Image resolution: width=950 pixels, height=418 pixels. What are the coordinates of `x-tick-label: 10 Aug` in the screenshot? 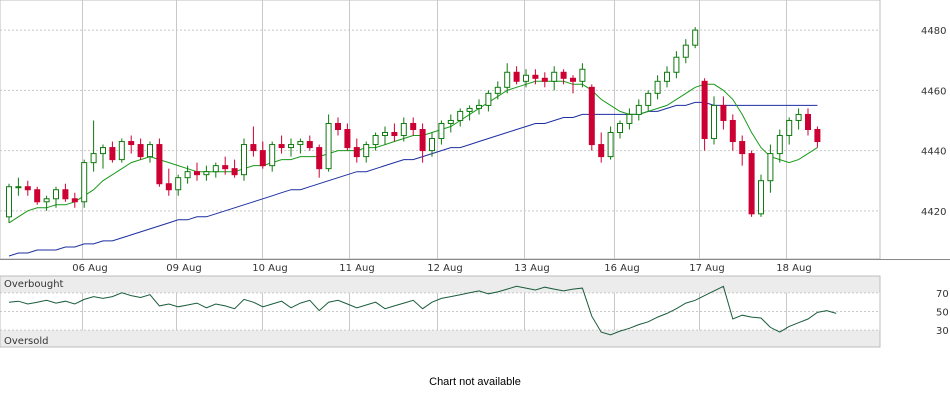 It's located at (269, 268).